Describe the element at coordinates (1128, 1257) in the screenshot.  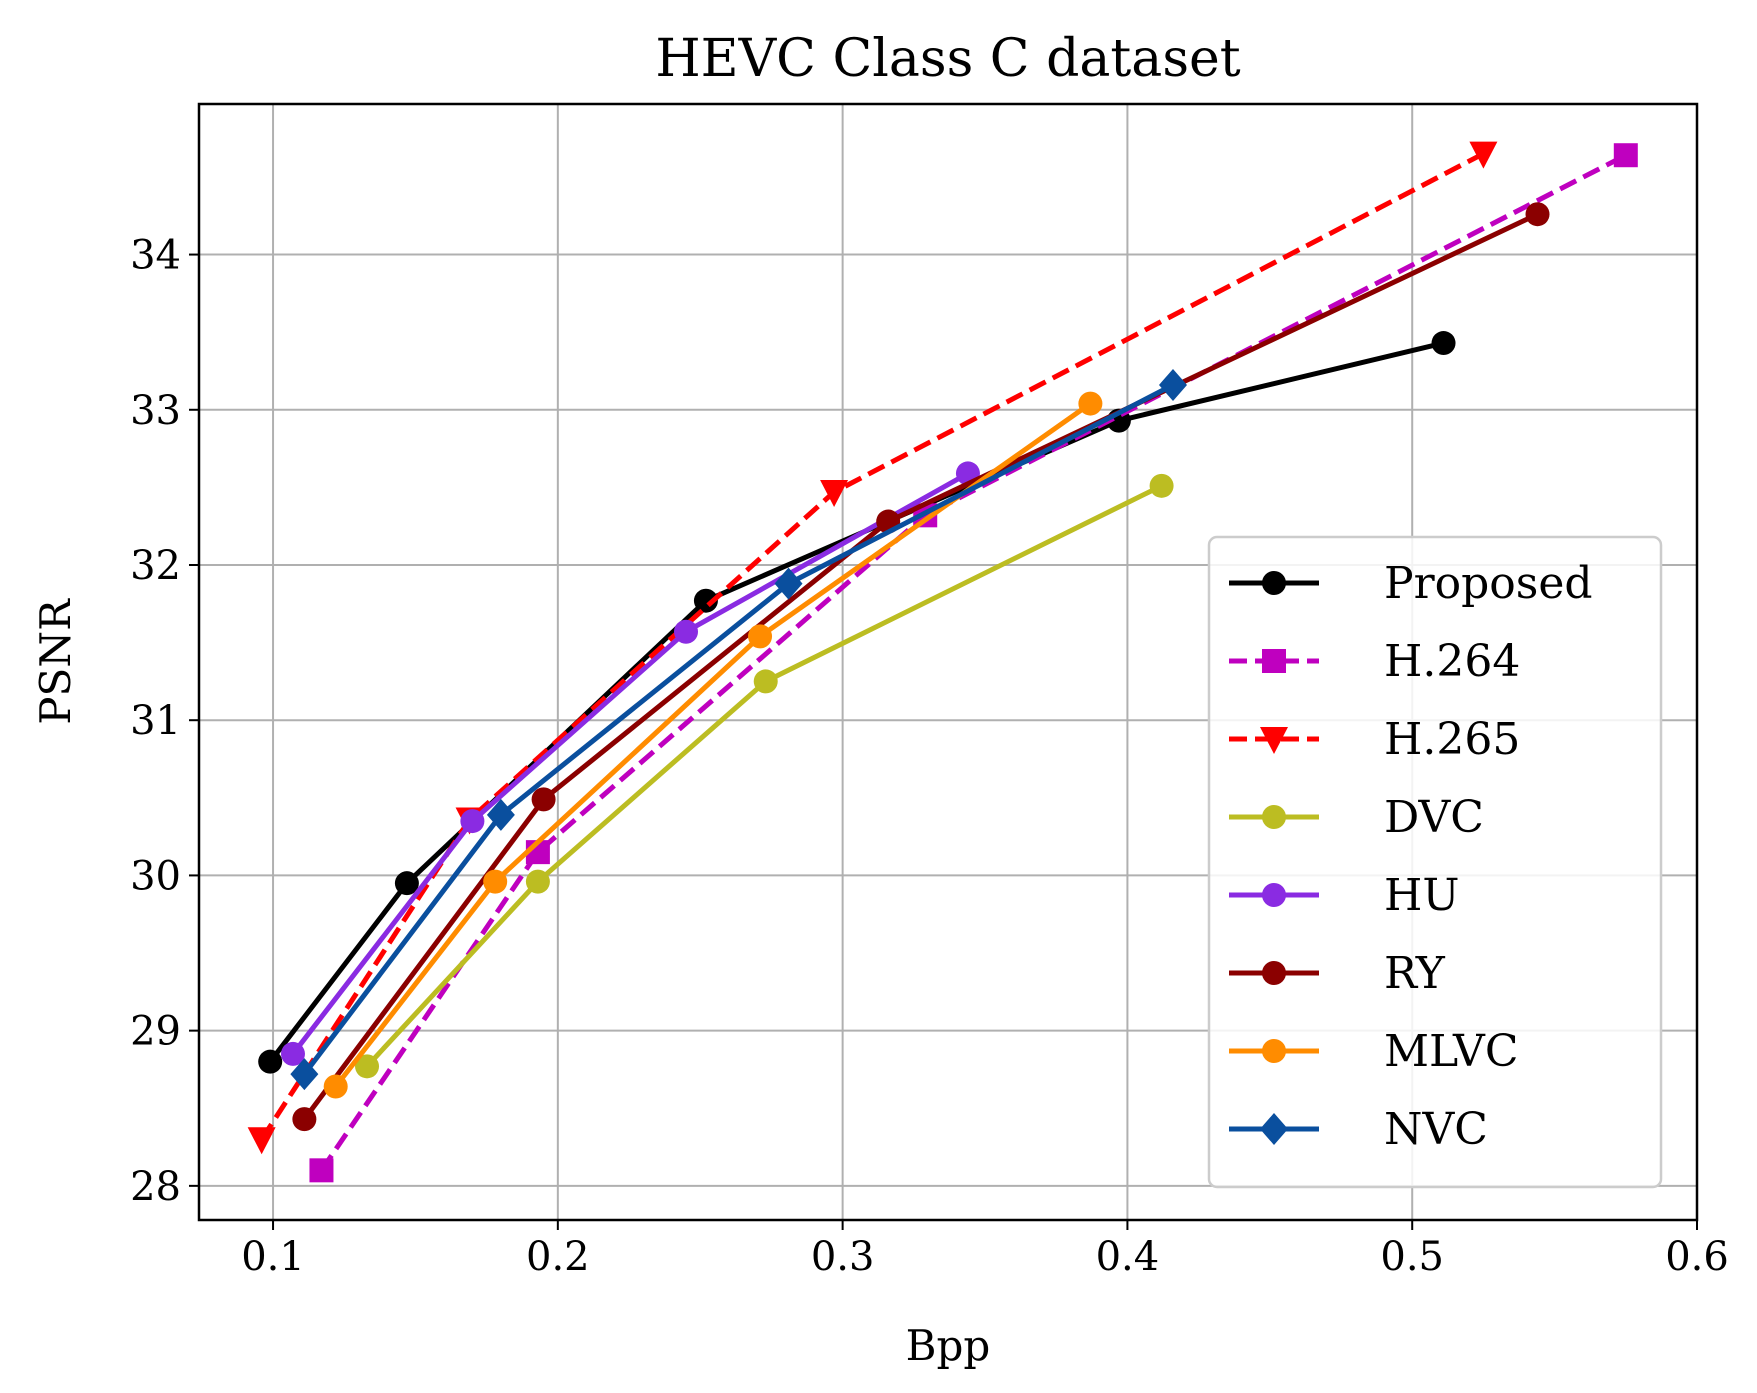
I see `x-tick-label: 0.4` at that location.